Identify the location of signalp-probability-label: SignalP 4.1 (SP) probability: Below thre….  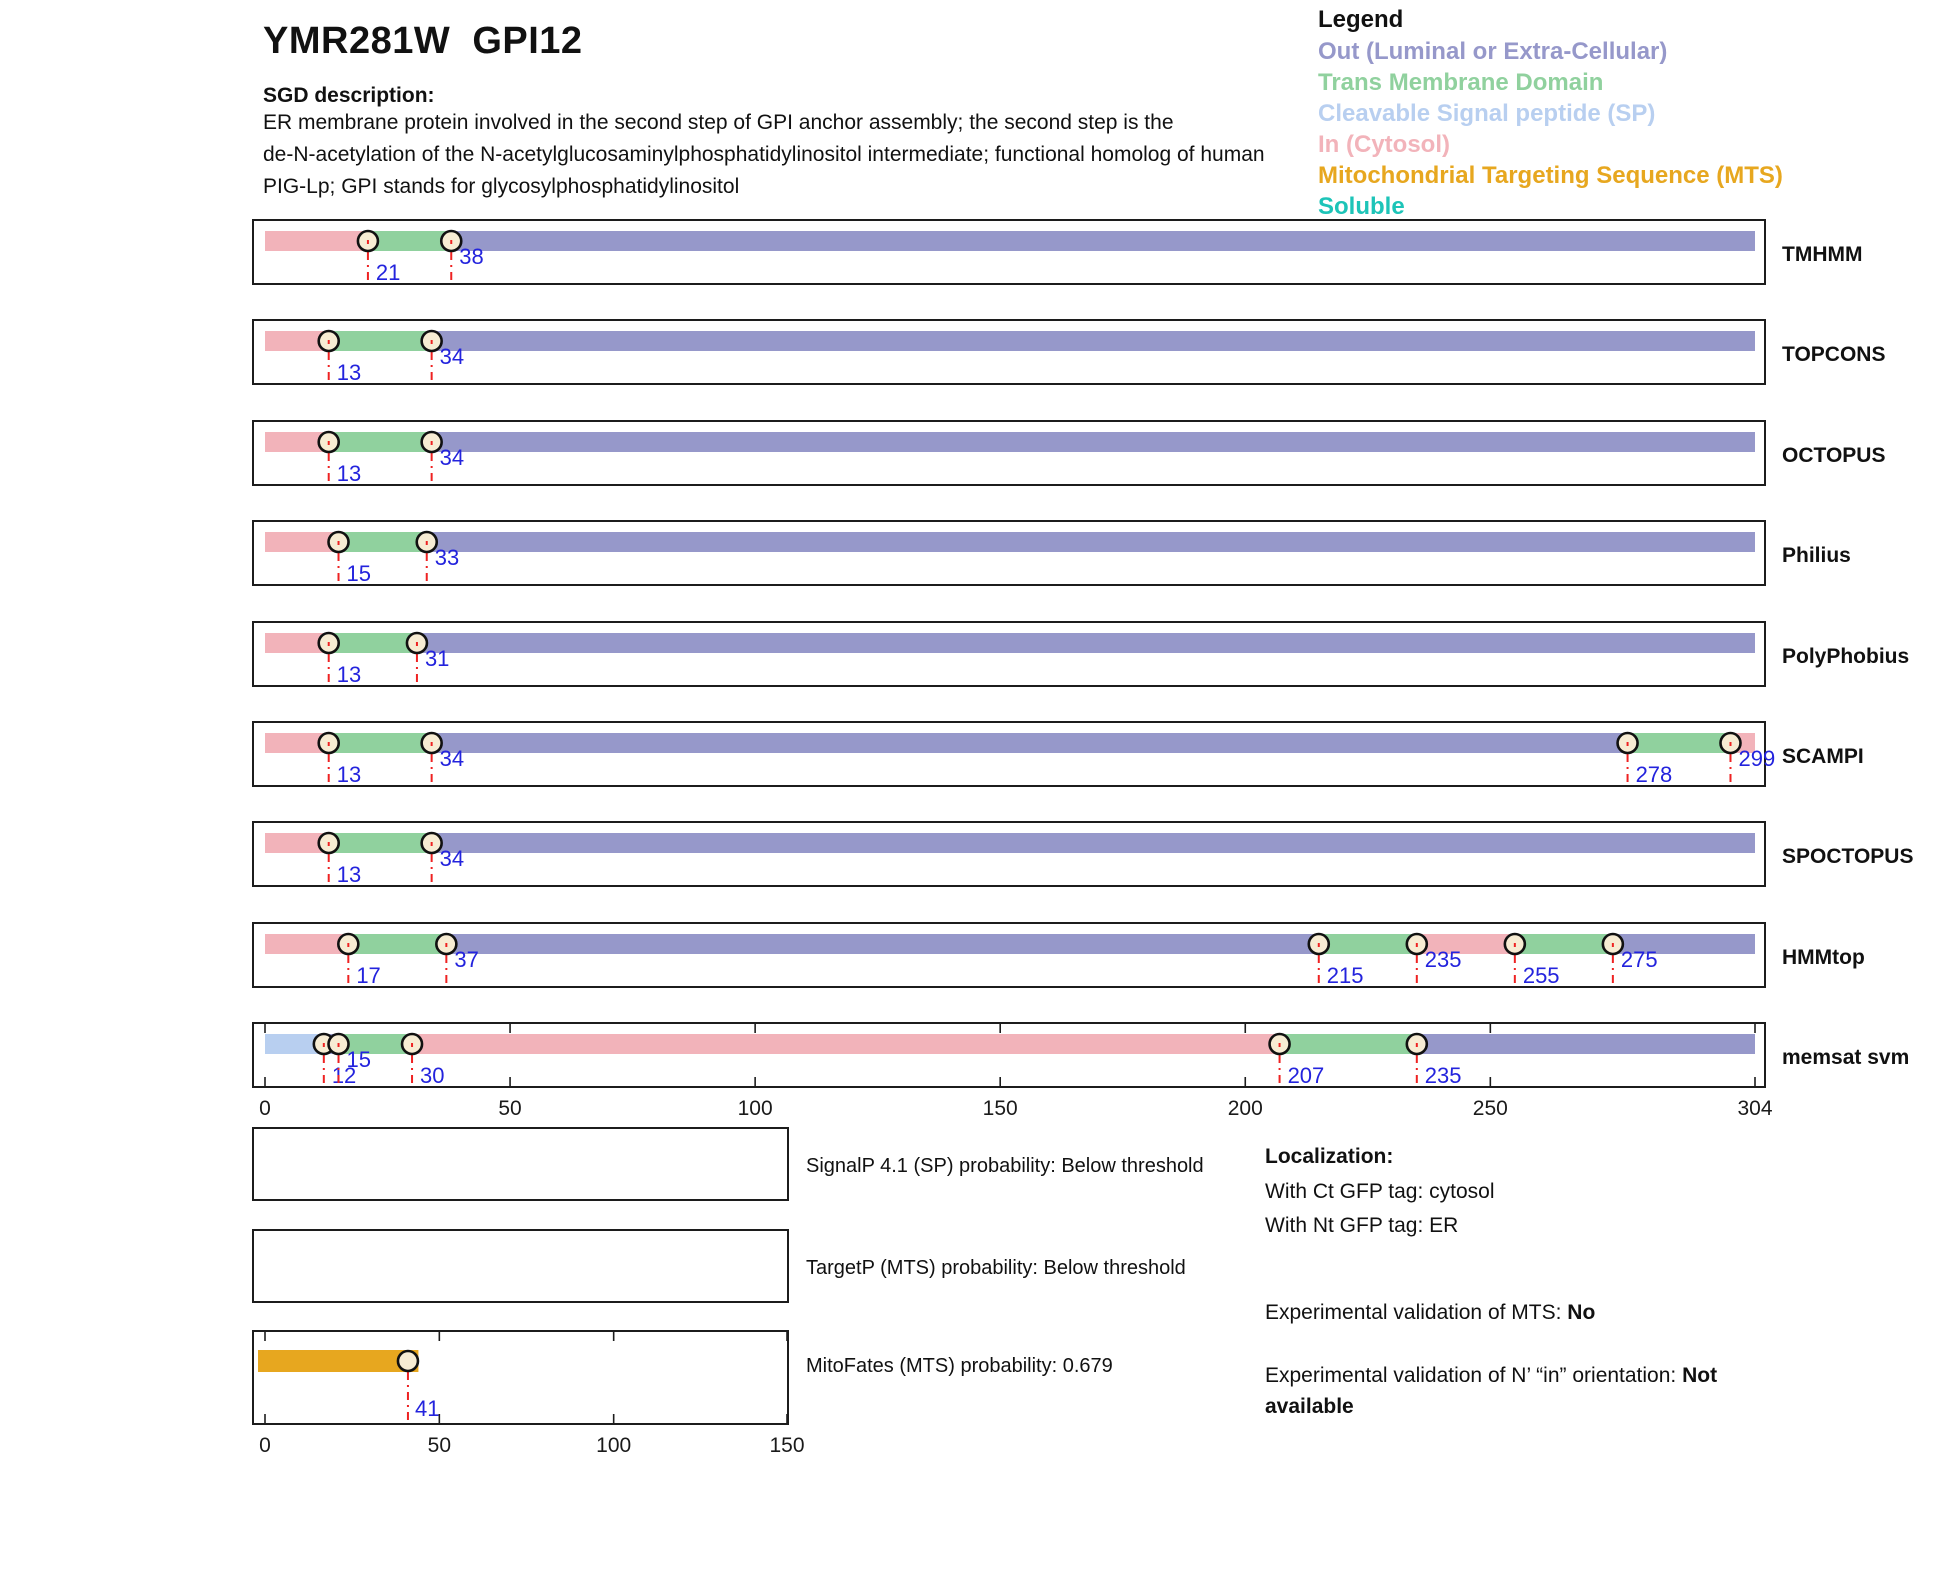
(1005, 1166).